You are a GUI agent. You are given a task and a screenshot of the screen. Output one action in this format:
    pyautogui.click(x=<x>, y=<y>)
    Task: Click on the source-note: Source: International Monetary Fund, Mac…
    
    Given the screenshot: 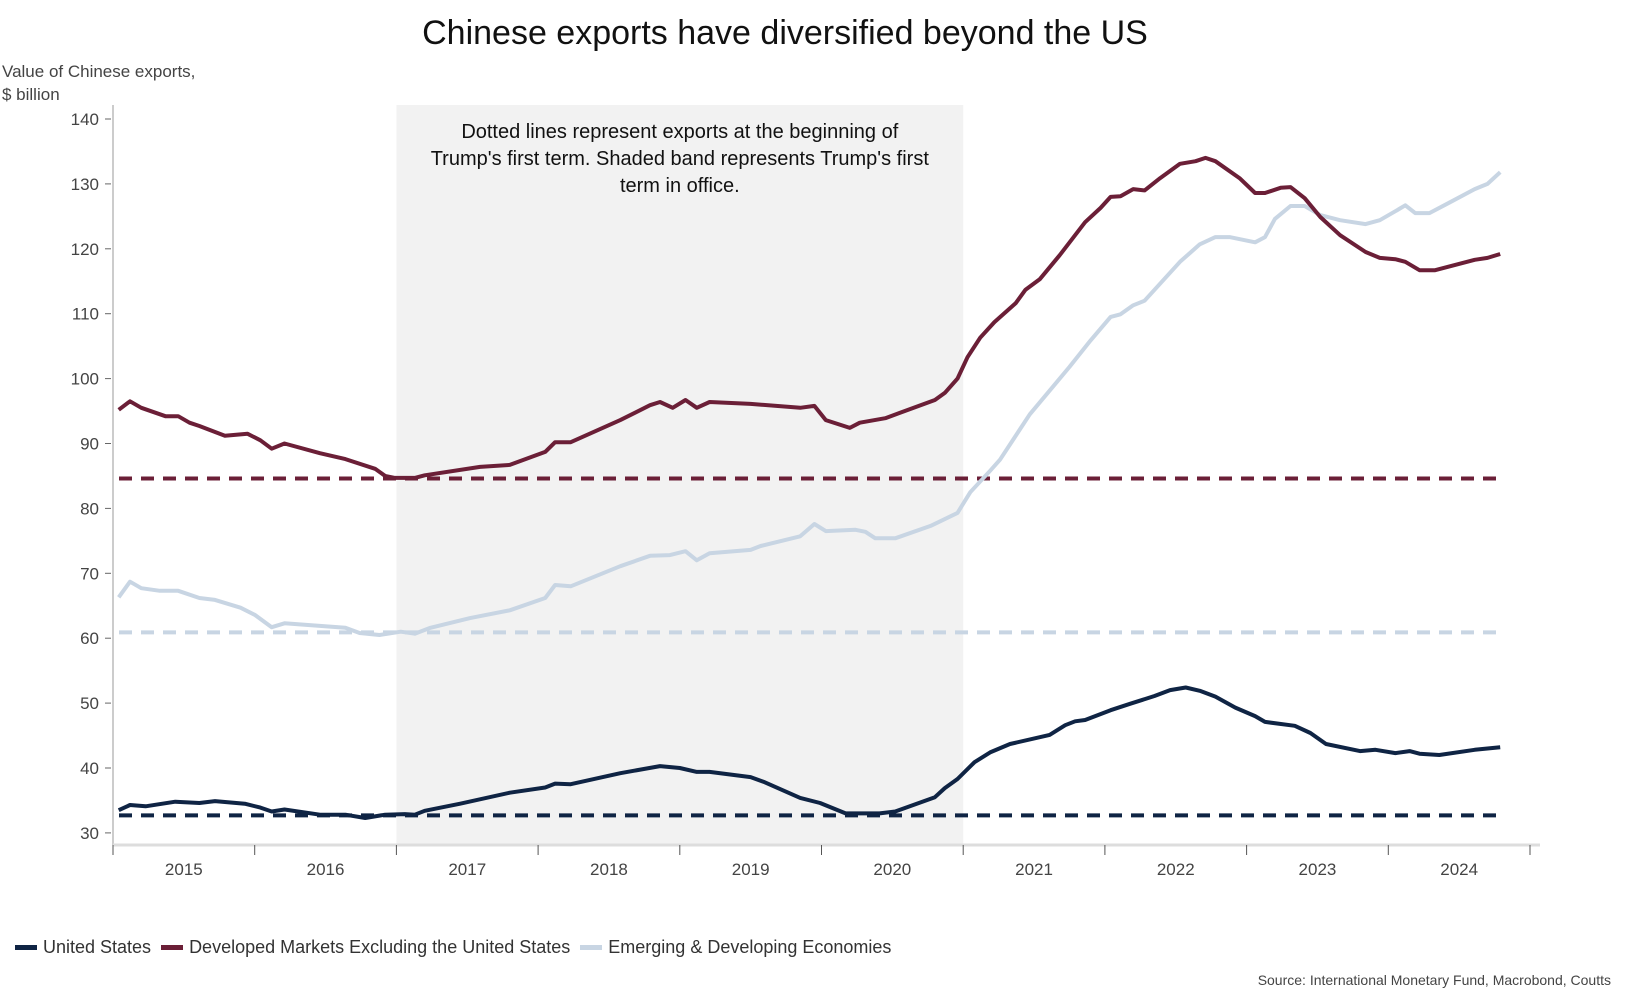 What is the action you would take?
    pyautogui.click(x=1434, y=980)
    